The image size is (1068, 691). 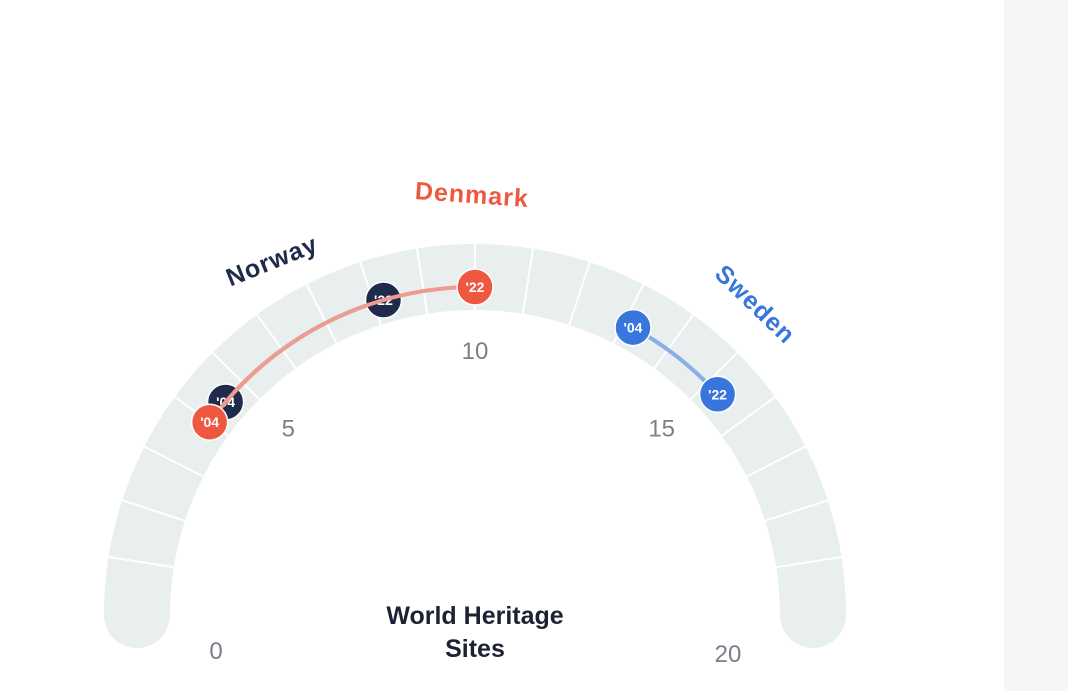 What do you see at coordinates (472, 195) in the screenshot?
I see `series-name-denmark: Denmark` at bounding box center [472, 195].